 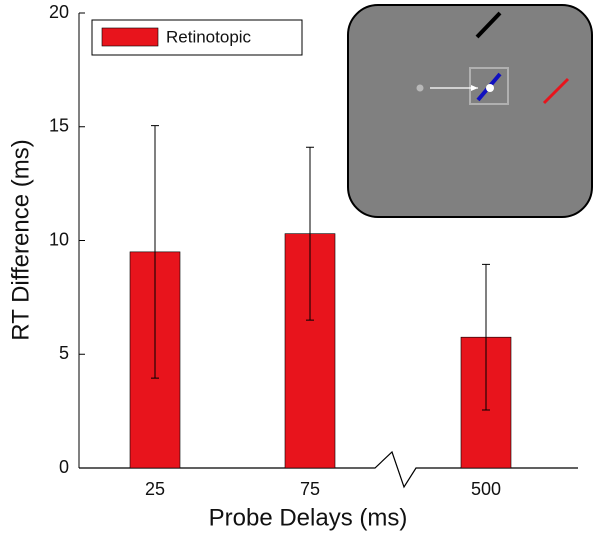 What do you see at coordinates (64, 467) in the screenshot?
I see `y-tick-label: 0` at bounding box center [64, 467].